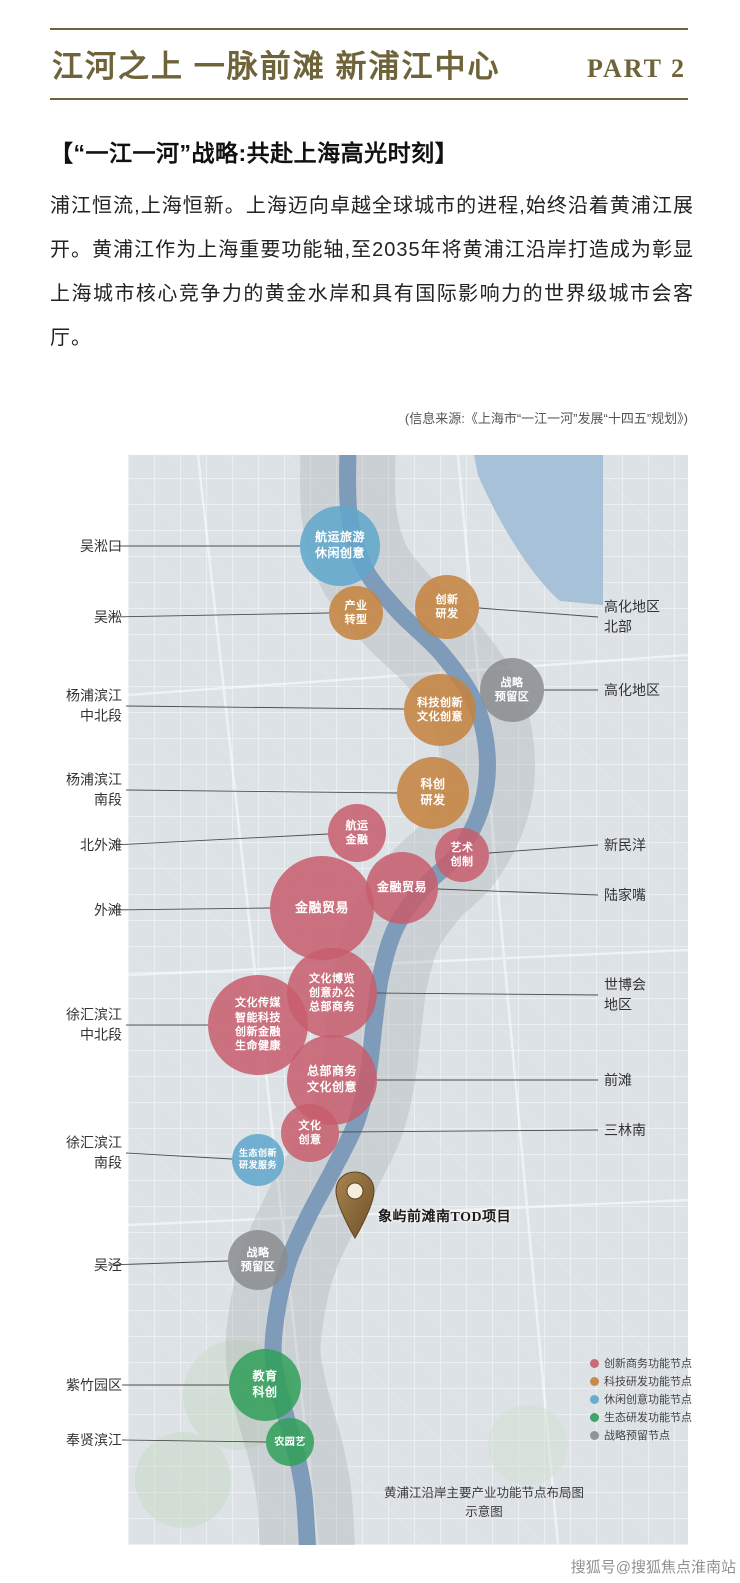 Image resolution: width=740 pixels, height=1583 pixels. I want to click on map-caption: 黄浦江沿岸主要产业功能节点布局图 示意图, so click(484, 1503).